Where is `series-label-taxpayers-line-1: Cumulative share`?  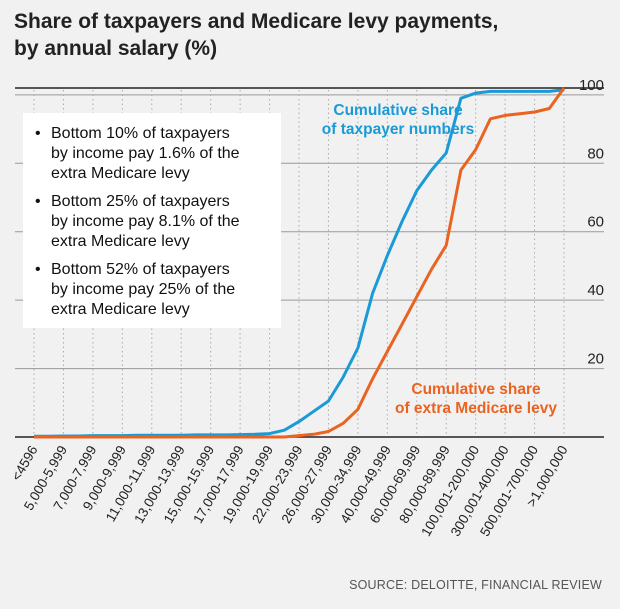 series-label-taxpayers-line-1: Cumulative share is located at coordinates (398, 110).